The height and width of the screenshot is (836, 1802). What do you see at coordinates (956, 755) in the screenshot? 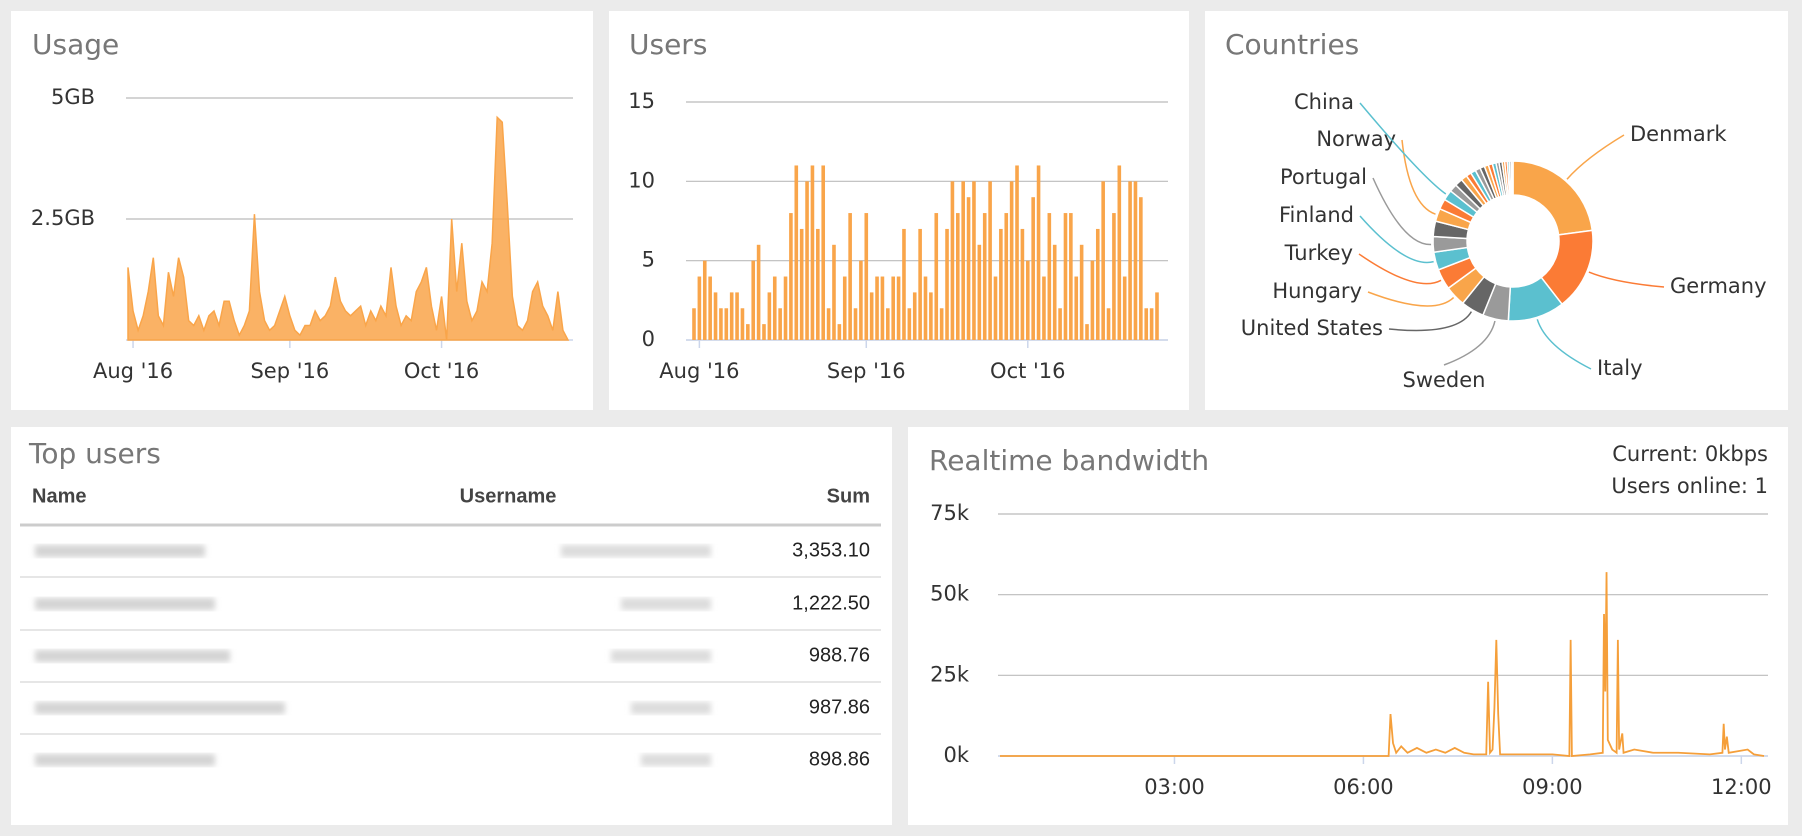
I see `y-tick-label: 0k` at bounding box center [956, 755].